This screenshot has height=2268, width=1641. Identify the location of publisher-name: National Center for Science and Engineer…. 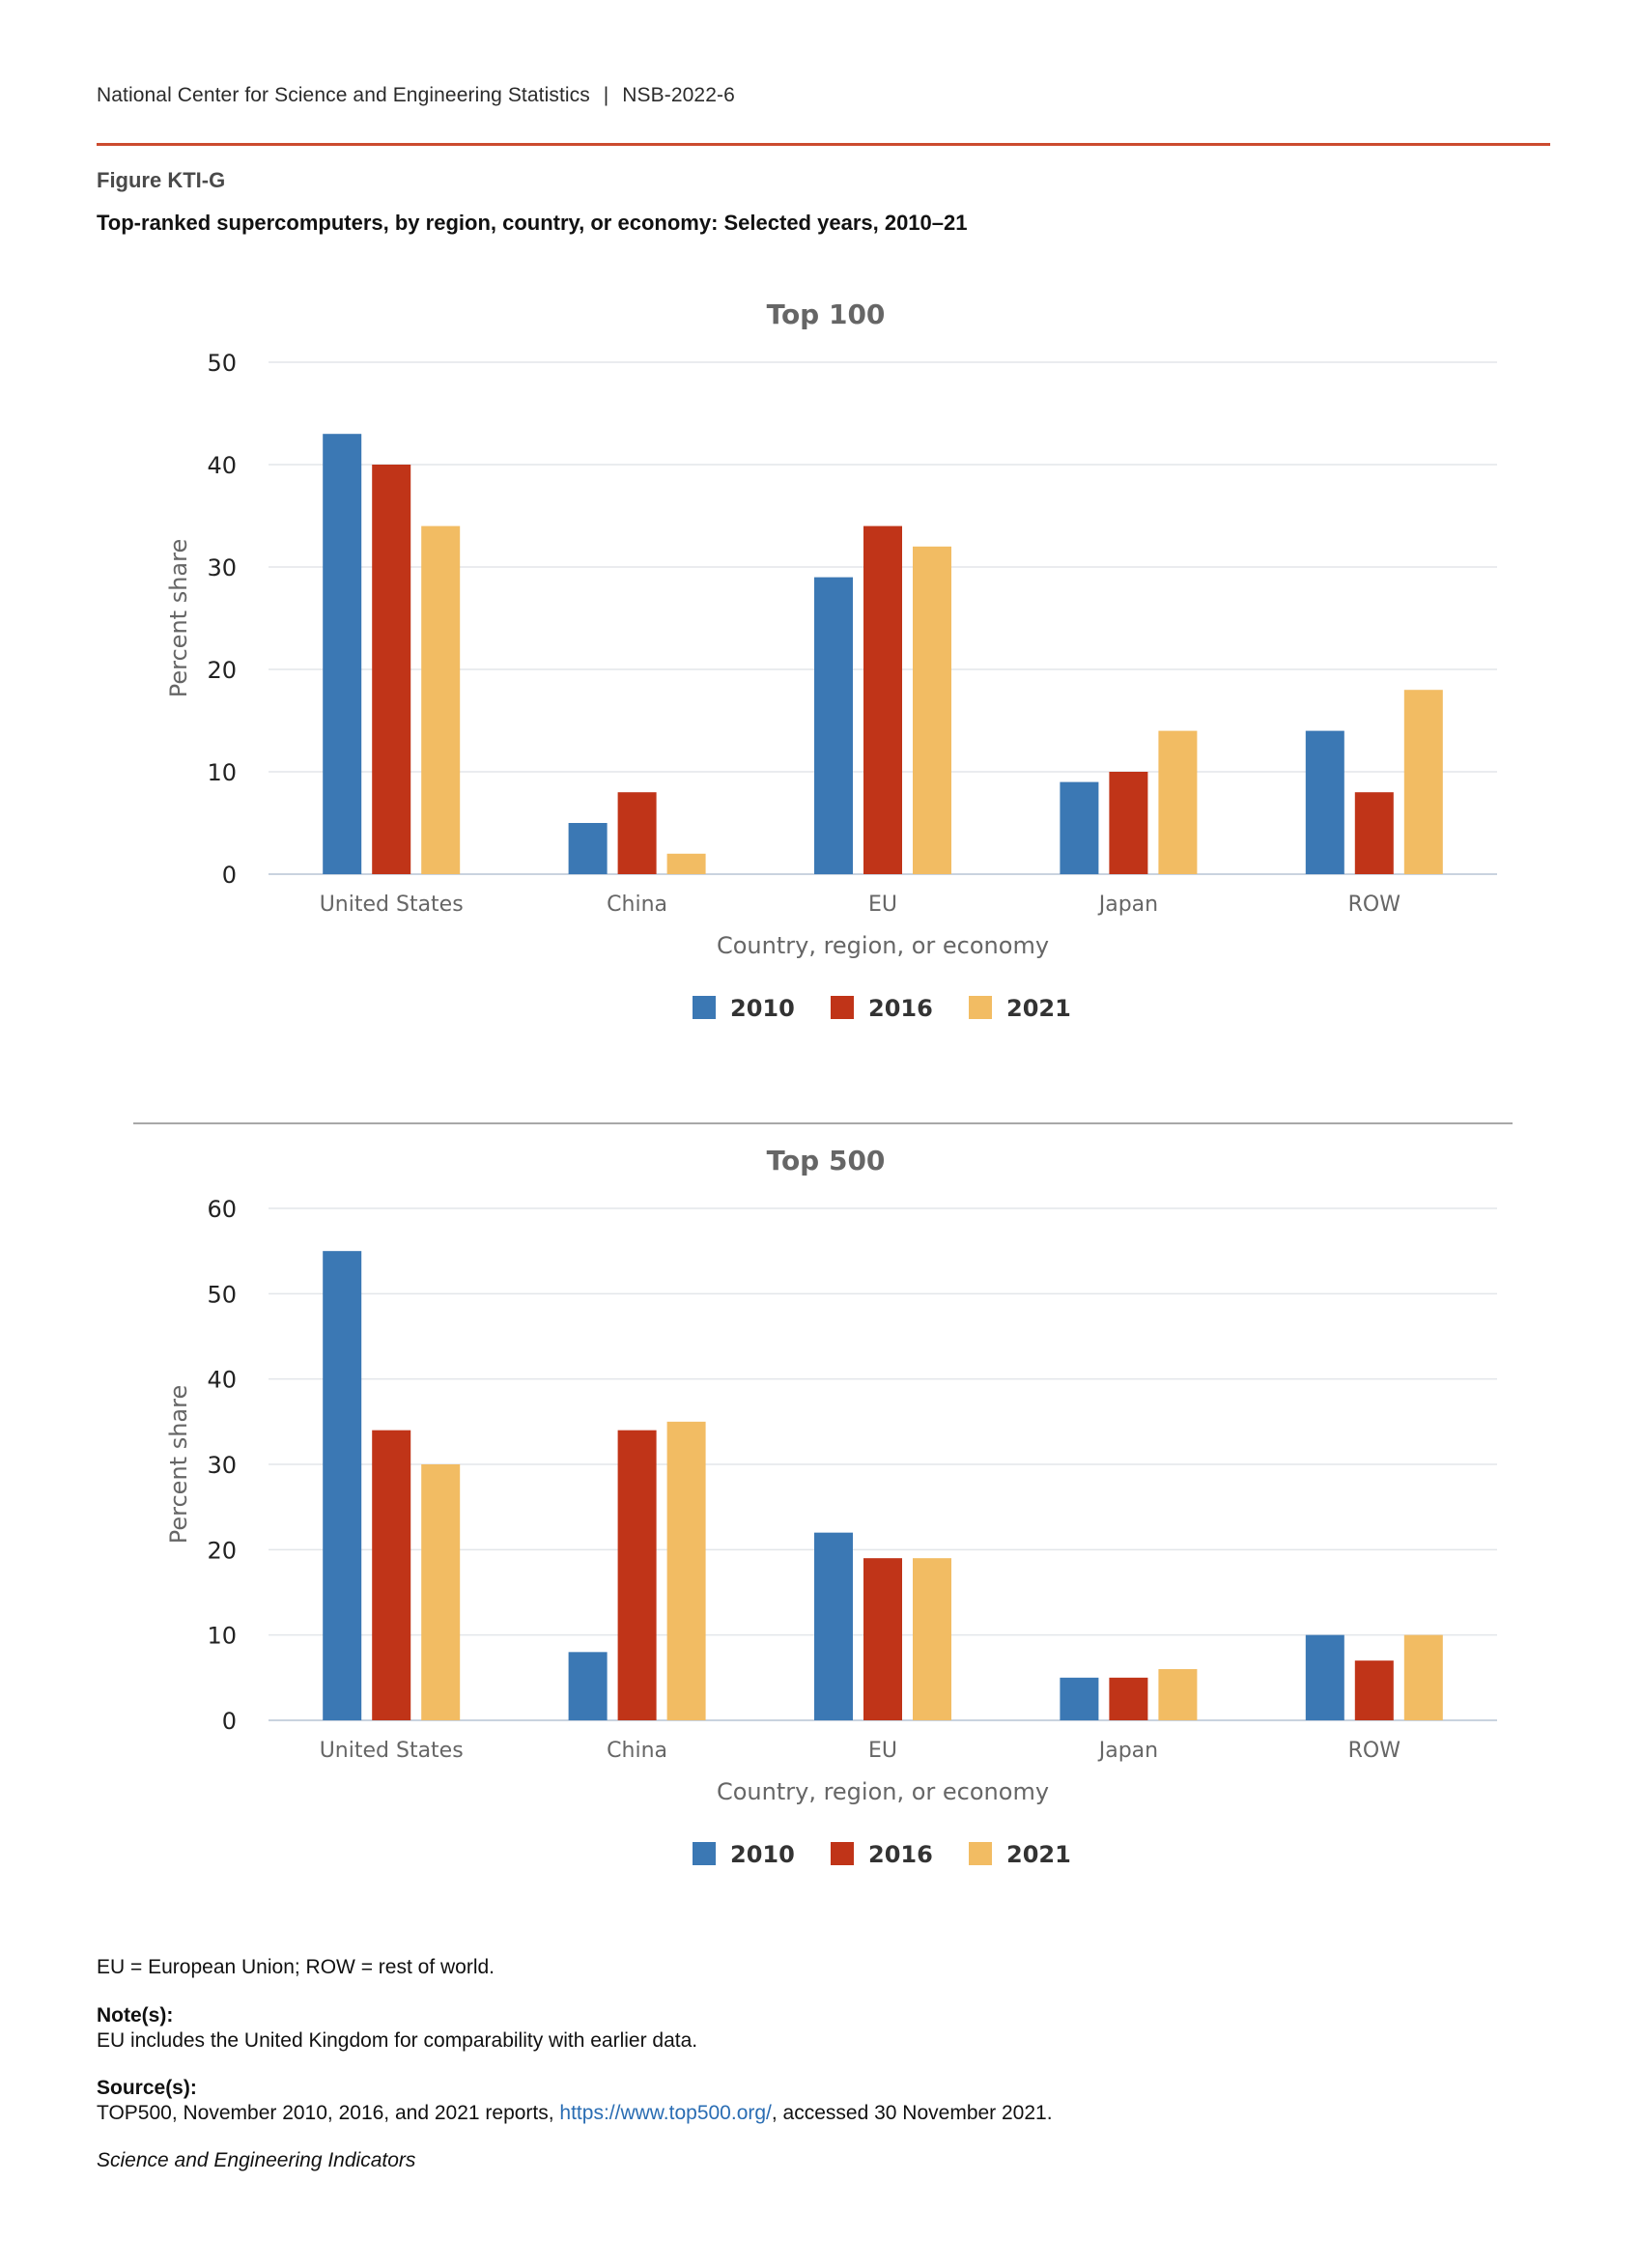
(343, 95).